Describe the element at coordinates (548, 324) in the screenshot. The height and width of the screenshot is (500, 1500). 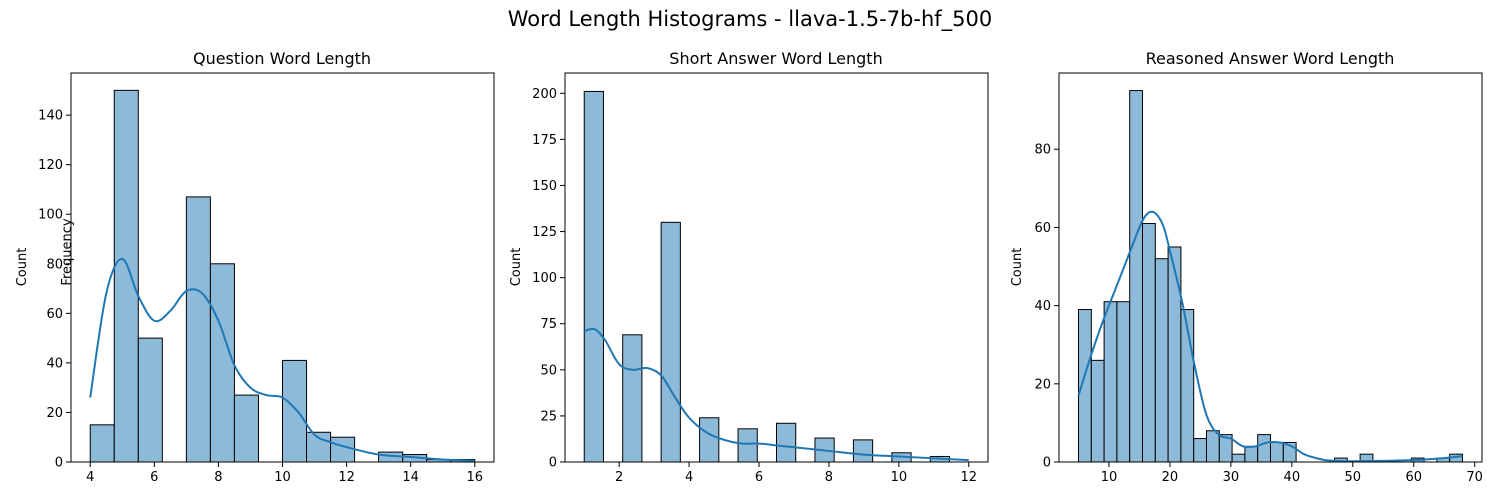
I see `y-tick-label: 75` at that location.